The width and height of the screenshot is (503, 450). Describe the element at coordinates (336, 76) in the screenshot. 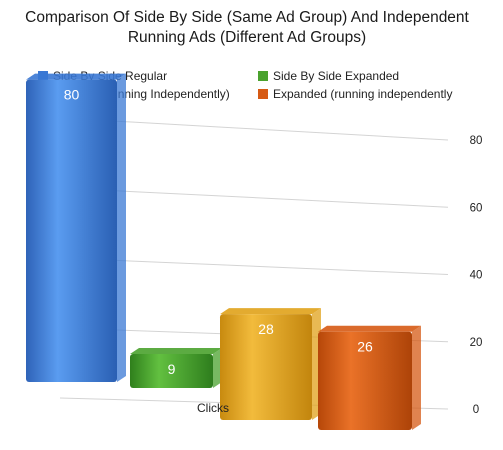

I see `legend-label-side-by-side-expanded: Side By Side Expanded` at that location.